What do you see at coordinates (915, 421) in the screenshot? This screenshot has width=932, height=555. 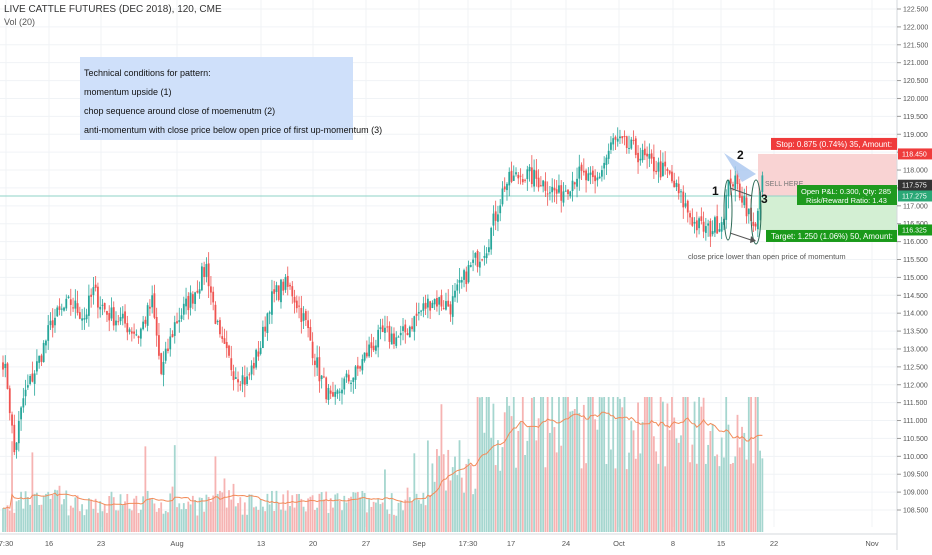 I see `price-tick-label: 111.000` at bounding box center [915, 421].